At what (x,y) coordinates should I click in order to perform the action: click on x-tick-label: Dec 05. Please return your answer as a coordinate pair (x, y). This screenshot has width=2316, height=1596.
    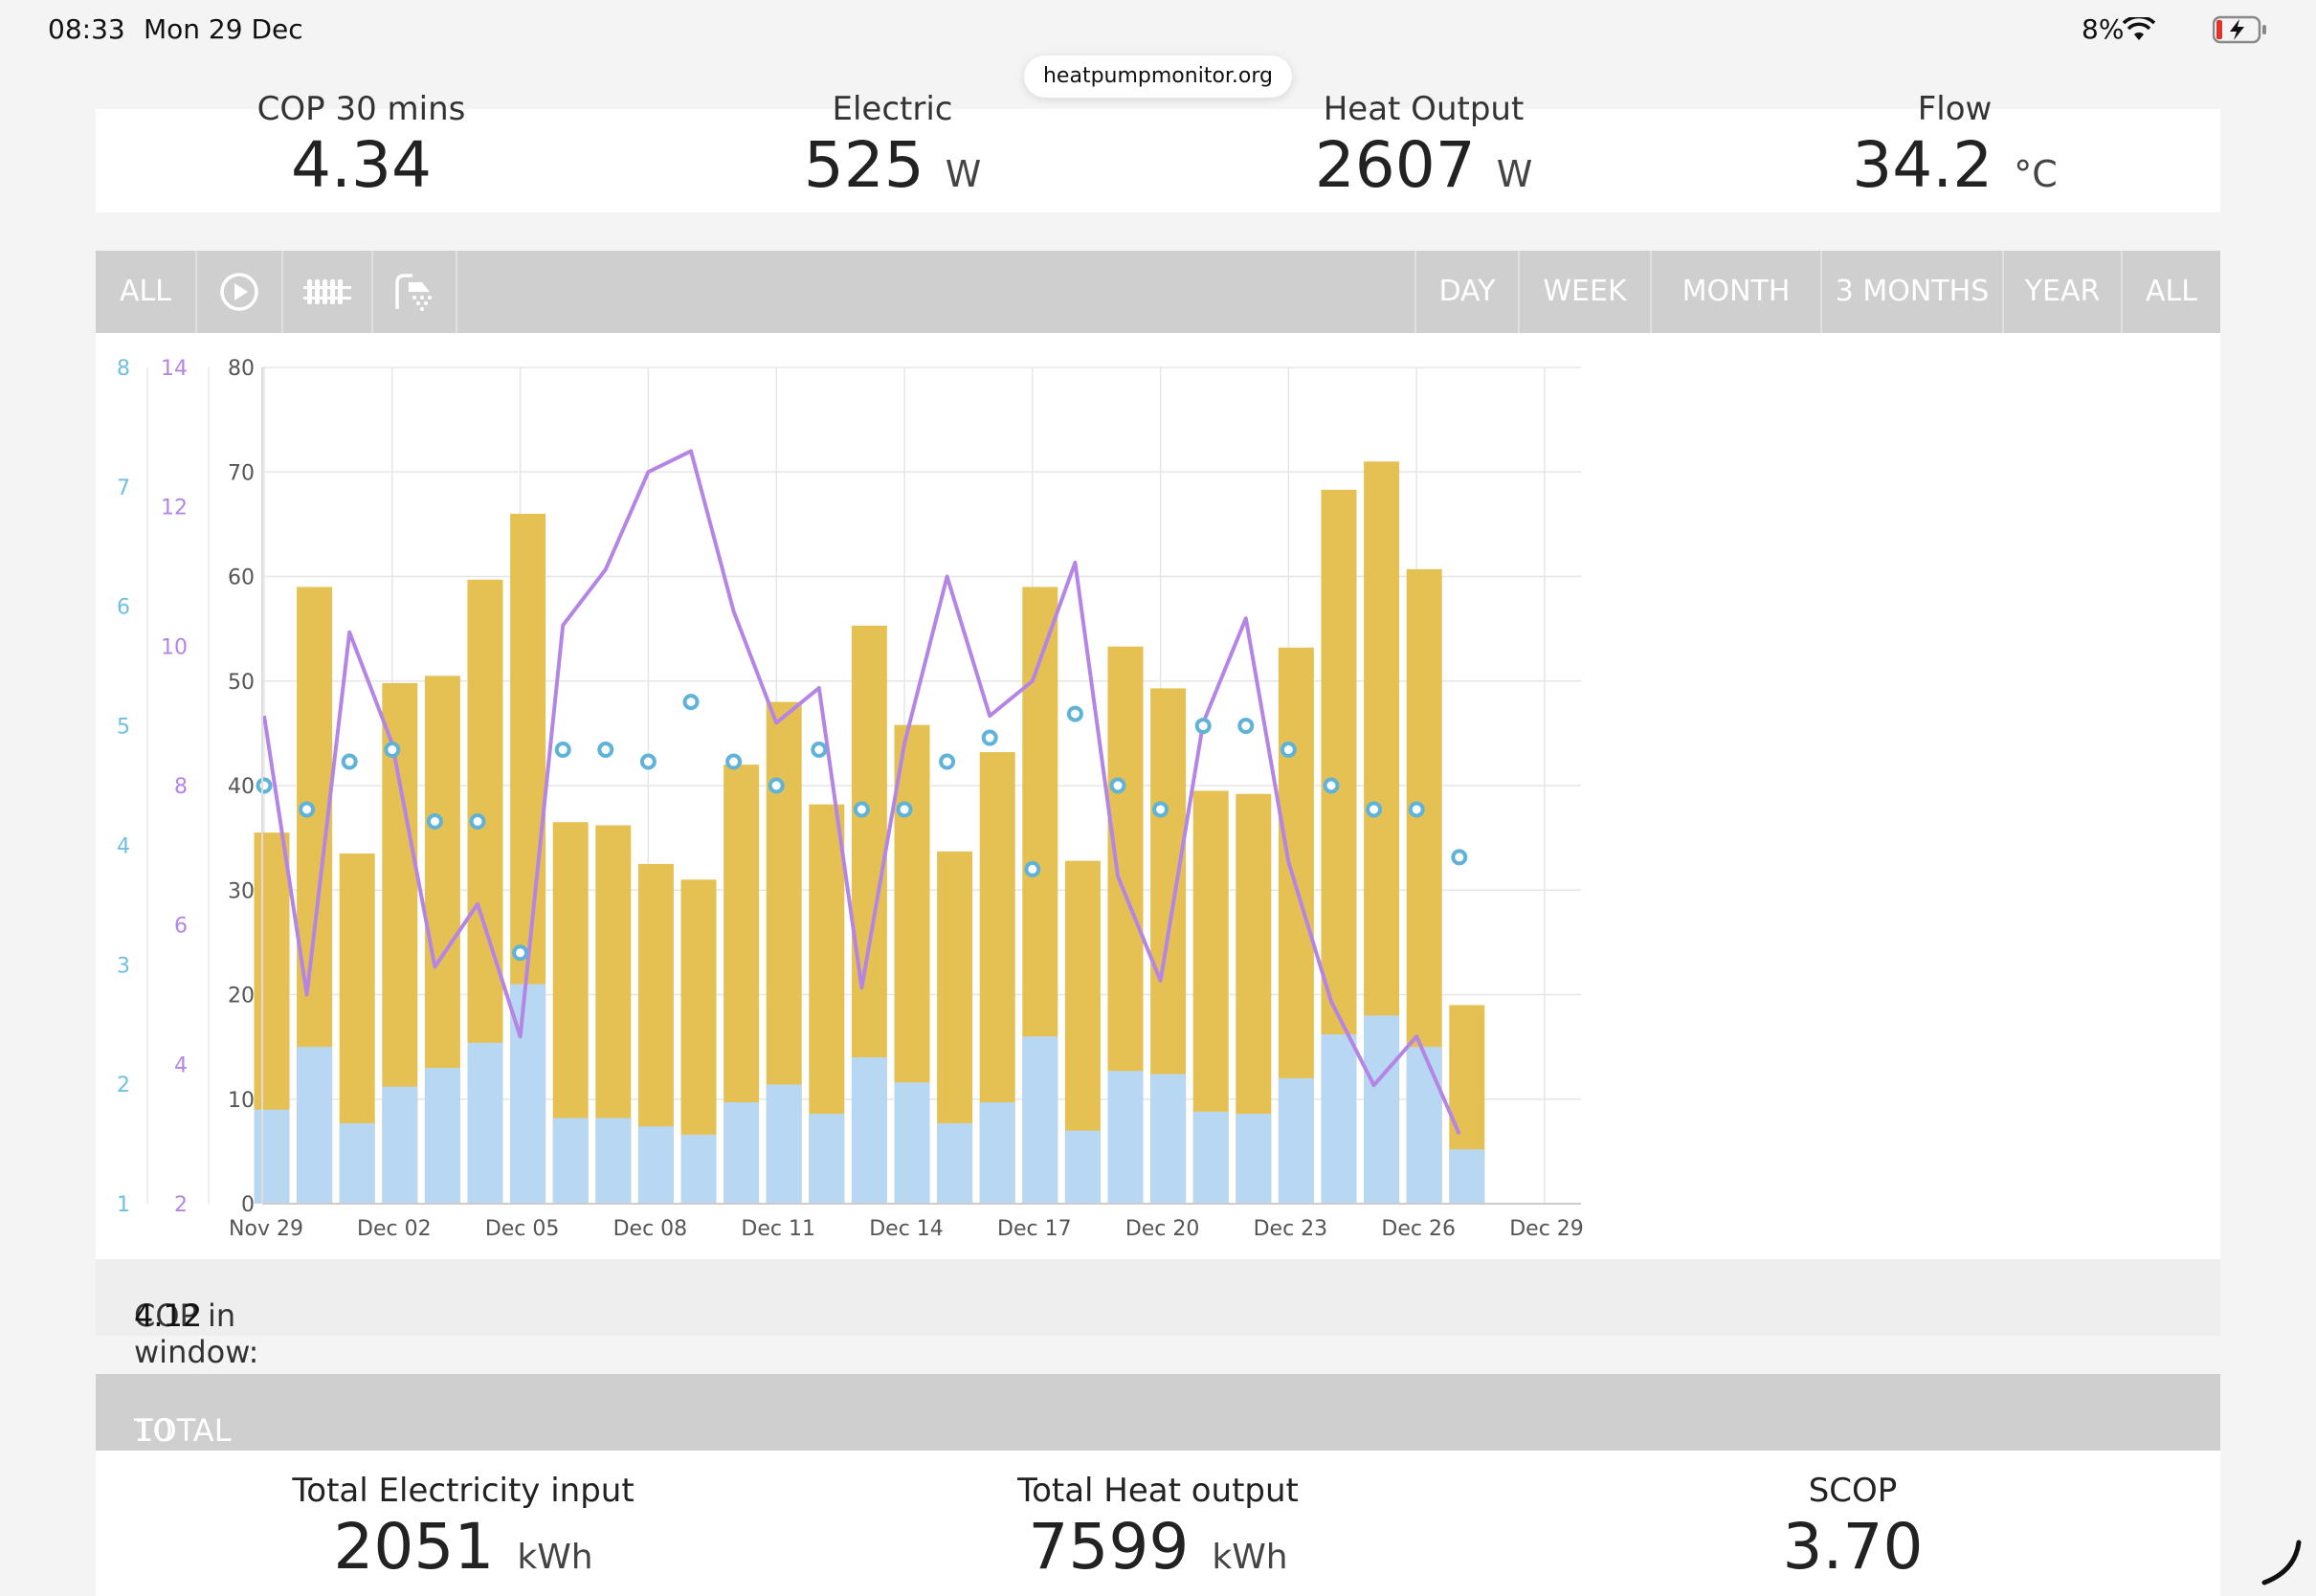
    Looking at the image, I should click on (522, 1229).